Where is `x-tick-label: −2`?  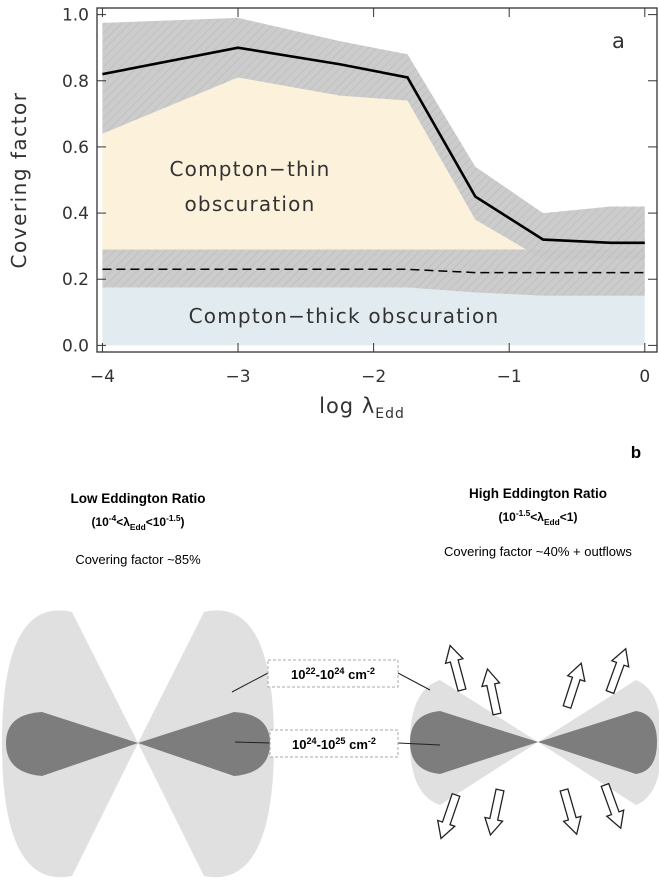 x-tick-label: −2 is located at coordinates (373, 377).